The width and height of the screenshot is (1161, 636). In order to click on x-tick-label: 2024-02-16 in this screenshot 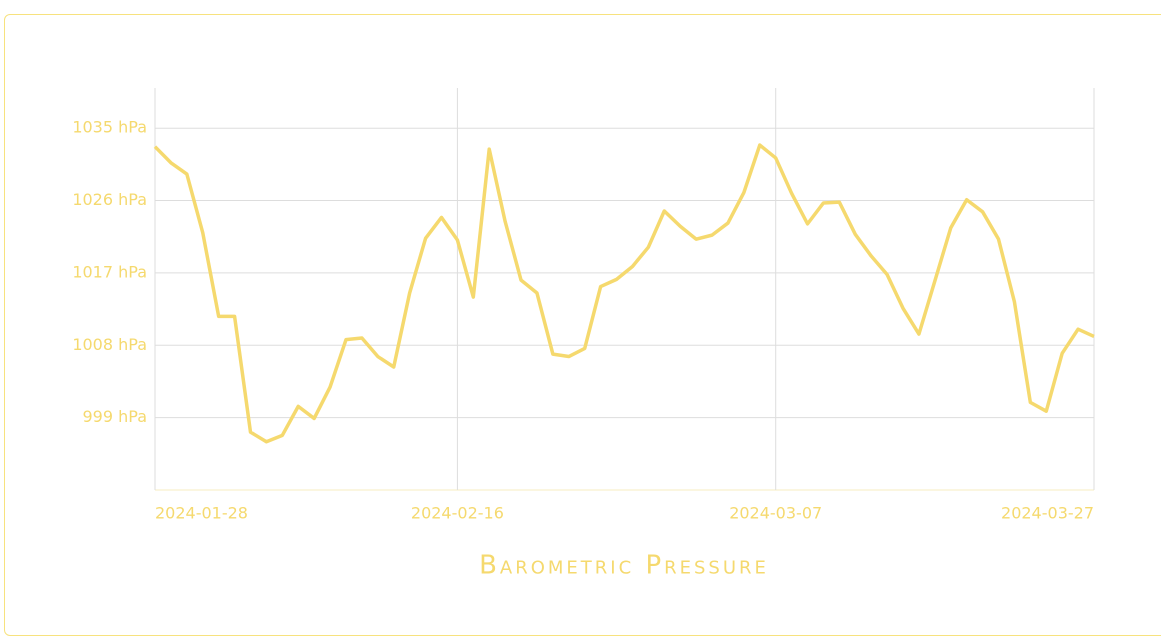, I will do `click(457, 513)`.